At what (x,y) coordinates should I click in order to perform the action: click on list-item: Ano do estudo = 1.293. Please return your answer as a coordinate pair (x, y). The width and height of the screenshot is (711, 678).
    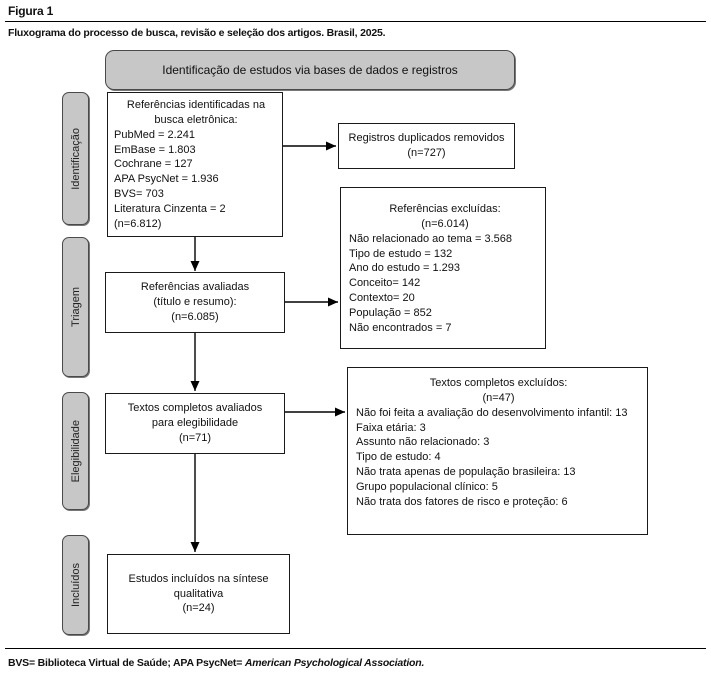
    Looking at the image, I should click on (405, 268).